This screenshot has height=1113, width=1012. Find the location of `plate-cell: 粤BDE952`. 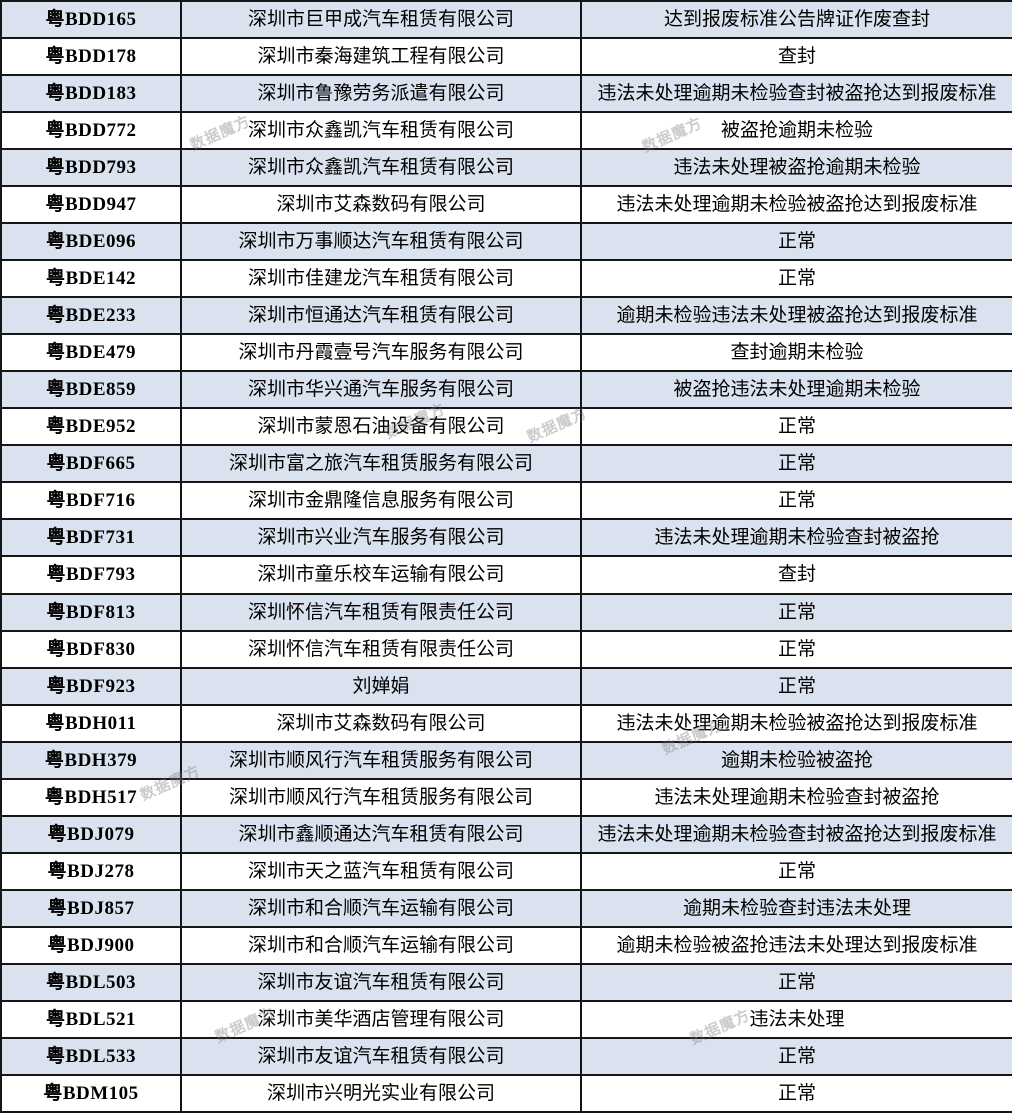

plate-cell: 粤BDE952 is located at coordinates (91, 427).